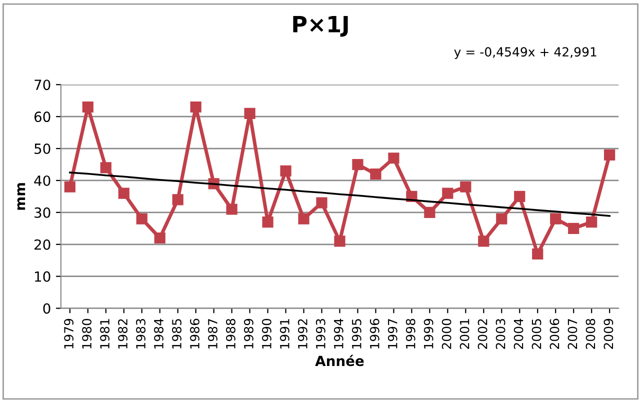  What do you see at coordinates (339, 333) in the screenshot?
I see `x-tick-label: 1994` at bounding box center [339, 333].